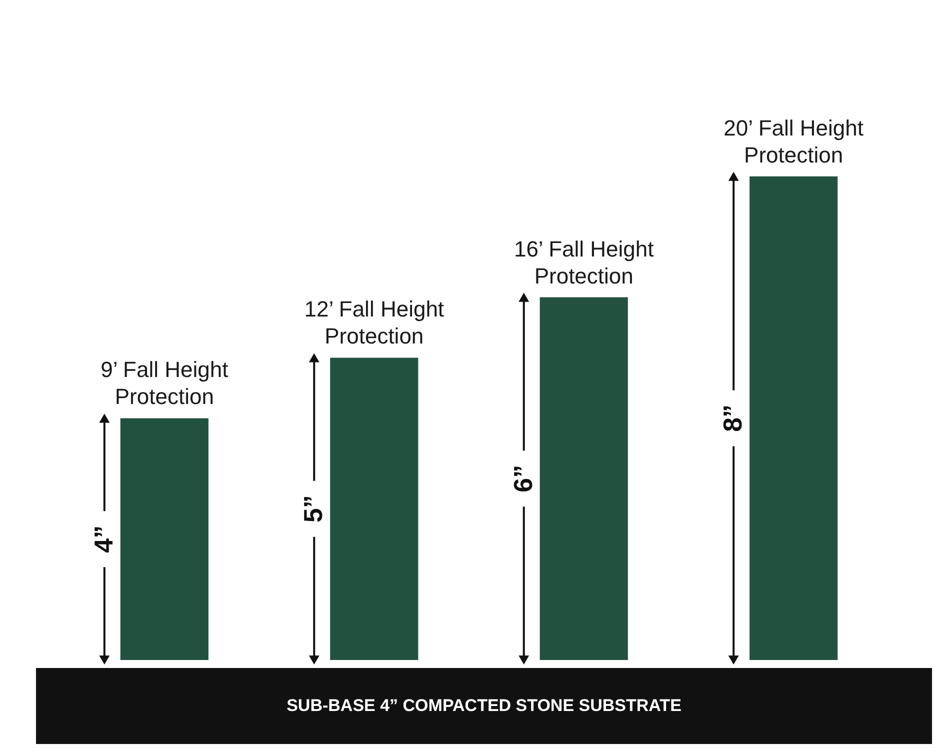  I want to click on data-label: 6”, so click(523, 478).